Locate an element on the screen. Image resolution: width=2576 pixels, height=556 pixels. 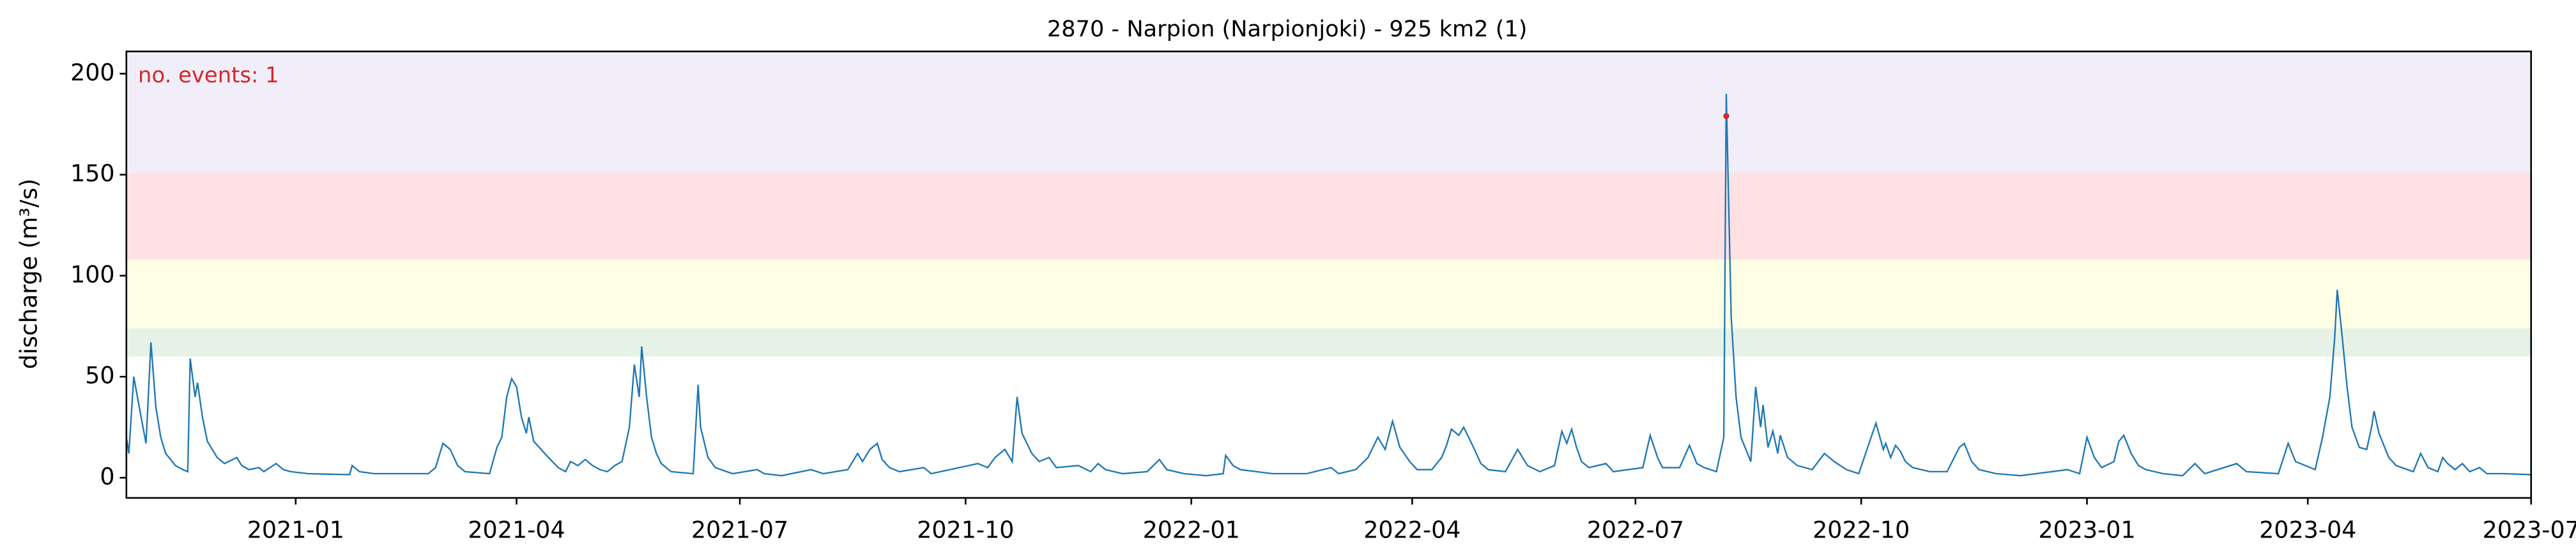
x-tick-label: 2022-07 is located at coordinates (1635, 530).